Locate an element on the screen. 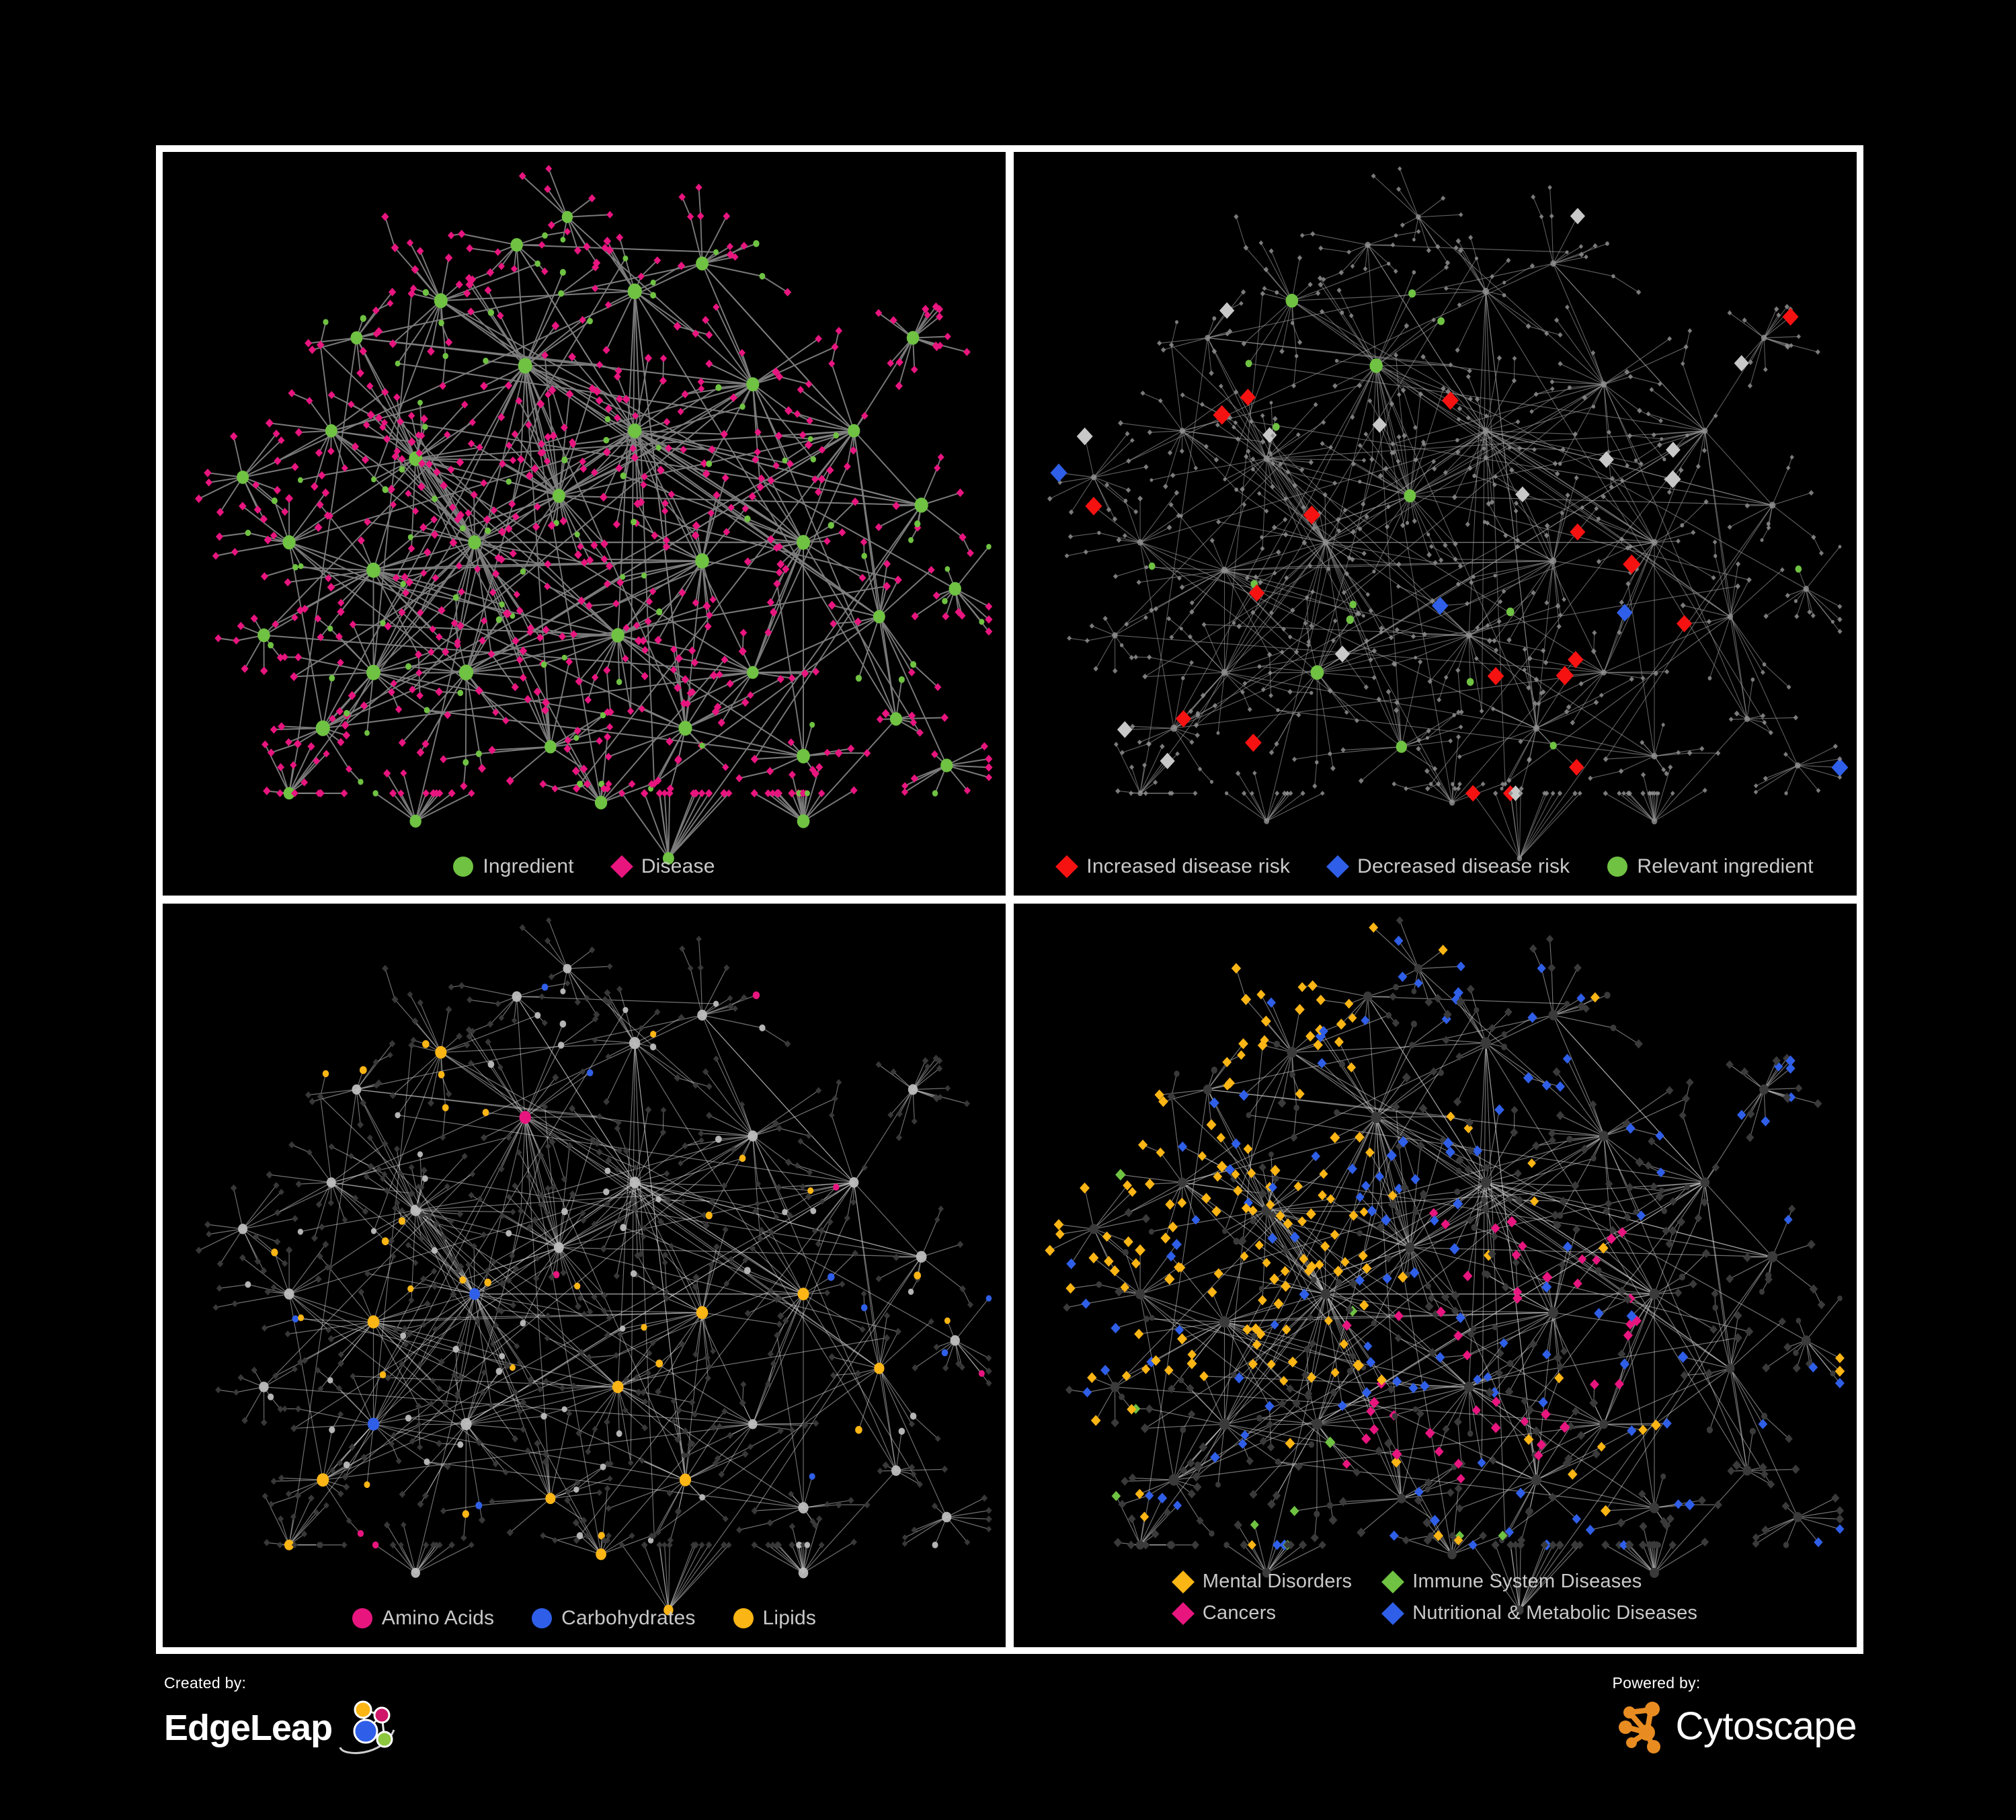 The image size is (2016, 1820). edgeleap-network-logo-icon is located at coordinates (367, 1727).